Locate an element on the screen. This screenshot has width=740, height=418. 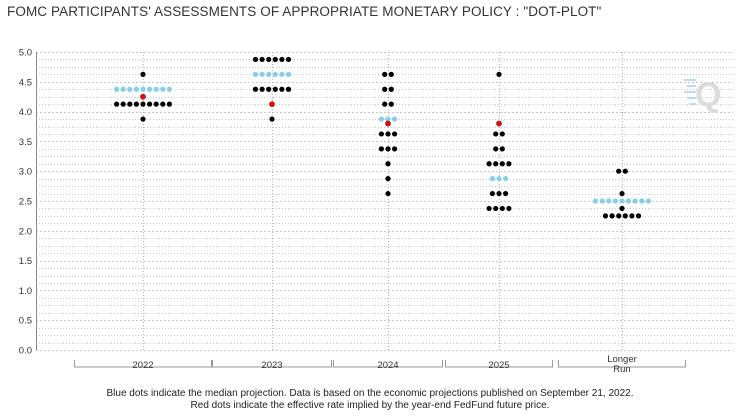
y-tick-label: 2.5 is located at coordinates (25, 202).